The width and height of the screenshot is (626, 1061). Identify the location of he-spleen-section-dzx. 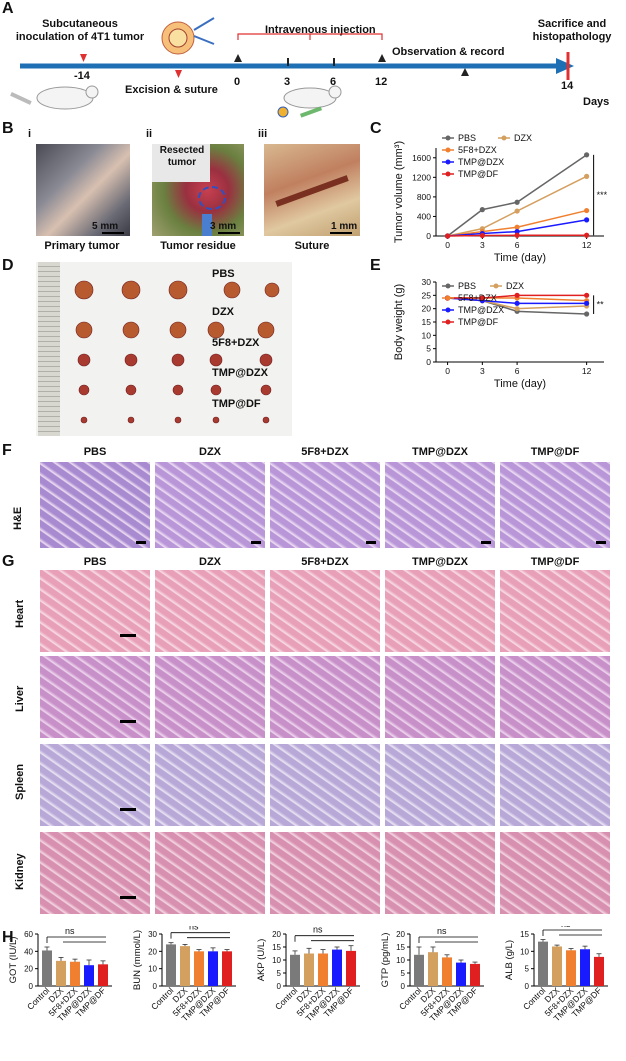
(210, 785).